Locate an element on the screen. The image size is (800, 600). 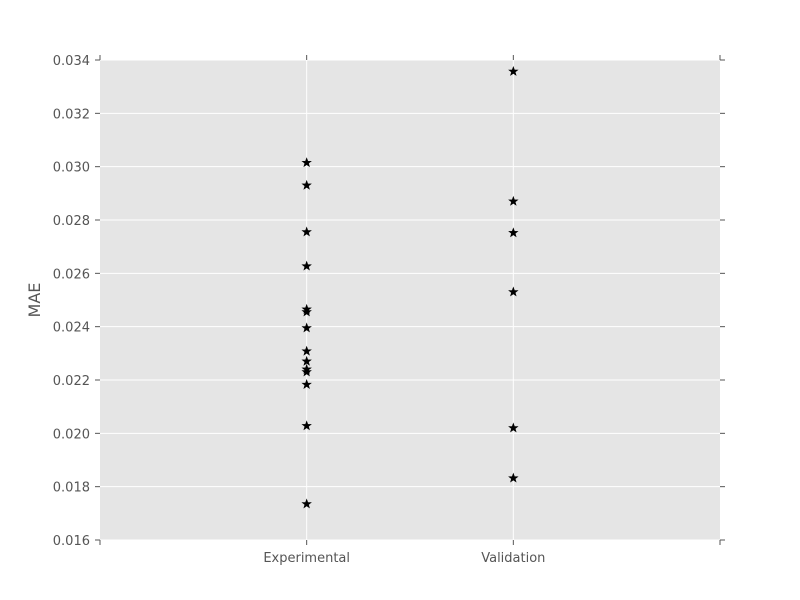
y-tick-label: 0.032 is located at coordinates (71, 114).